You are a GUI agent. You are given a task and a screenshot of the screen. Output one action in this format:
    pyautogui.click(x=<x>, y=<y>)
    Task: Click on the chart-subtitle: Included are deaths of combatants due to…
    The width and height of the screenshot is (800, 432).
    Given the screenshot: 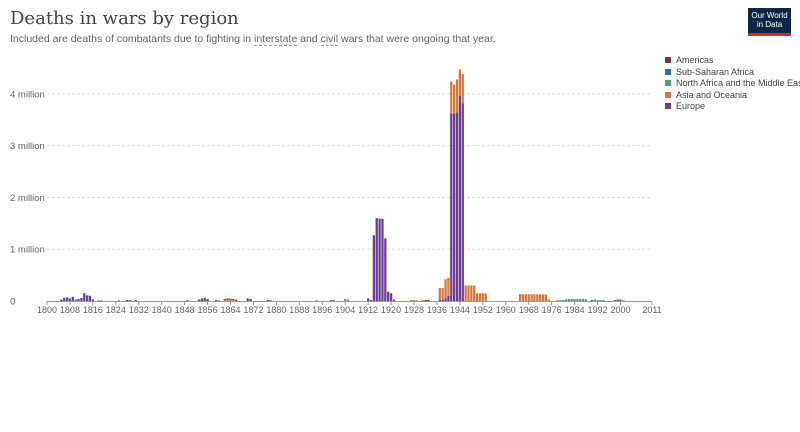 What is the action you would take?
    pyautogui.click(x=253, y=39)
    